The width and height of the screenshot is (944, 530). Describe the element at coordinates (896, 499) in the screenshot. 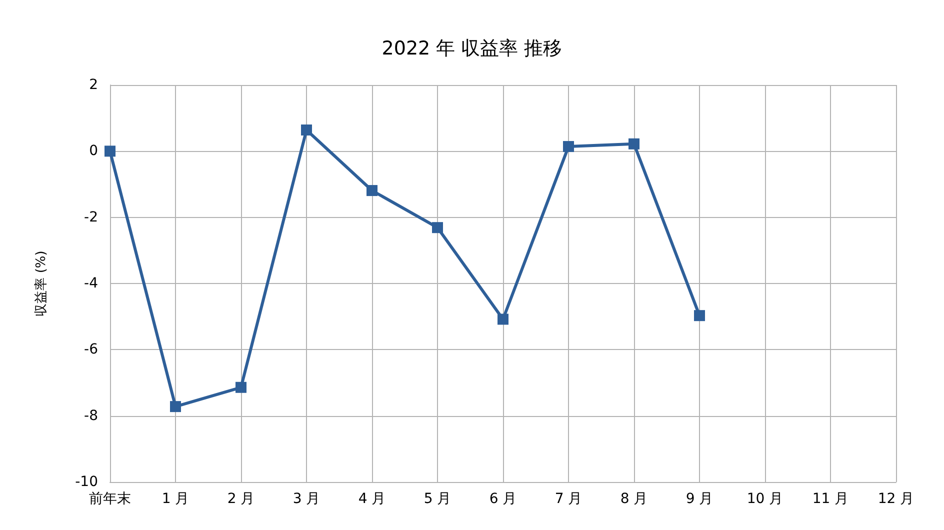

I see `x-tick-label: 12 月` at that location.